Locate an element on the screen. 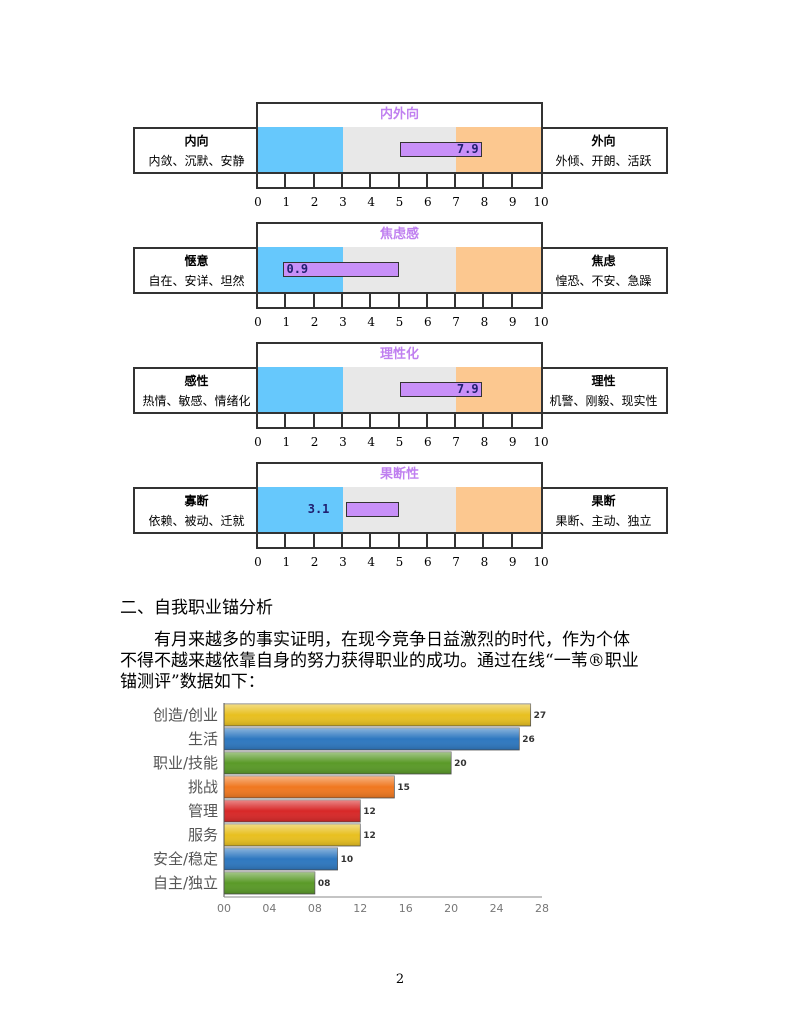 The height and width of the screenshot is (1035, 800). left-title: 惬意 is located at coordinates (196, 261).